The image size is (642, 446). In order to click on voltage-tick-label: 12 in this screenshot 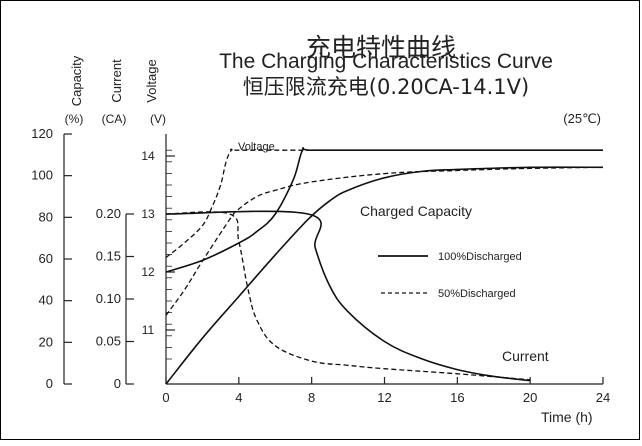, I will do `click(148, 272)`.